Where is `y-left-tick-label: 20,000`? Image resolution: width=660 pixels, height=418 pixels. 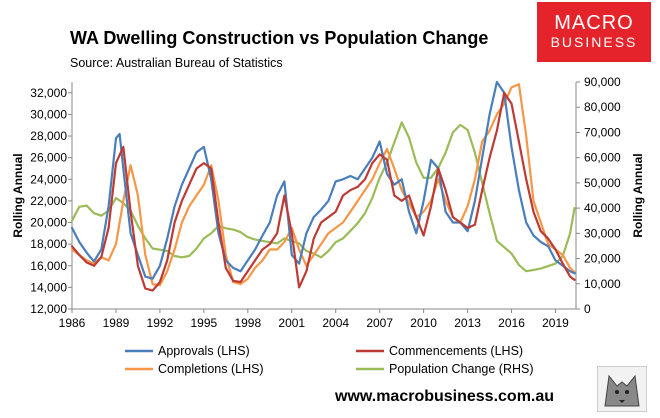
y-left-tick-label: 20,000 is located at coordinates (48, 223).